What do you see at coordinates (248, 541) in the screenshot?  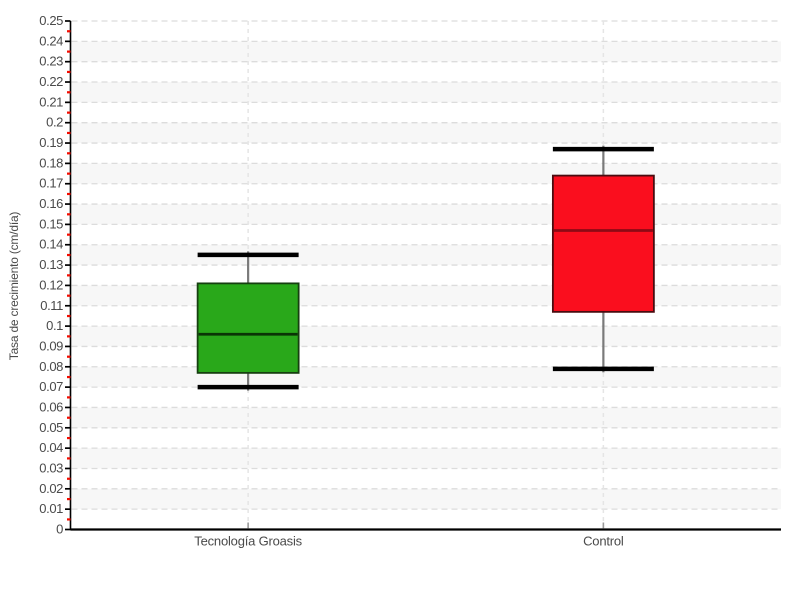 I see `x-tick-label: Tecnología Groasis` at bounding box center [248, 541].